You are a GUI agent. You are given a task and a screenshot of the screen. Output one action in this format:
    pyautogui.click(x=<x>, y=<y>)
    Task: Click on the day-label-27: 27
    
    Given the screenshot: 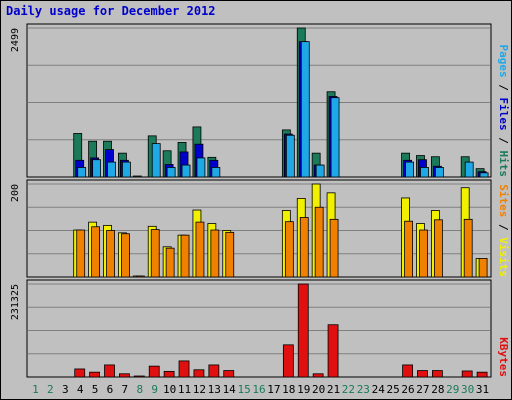 What is the action you would take?
    pyautogui.click(x=422, y=389)
    